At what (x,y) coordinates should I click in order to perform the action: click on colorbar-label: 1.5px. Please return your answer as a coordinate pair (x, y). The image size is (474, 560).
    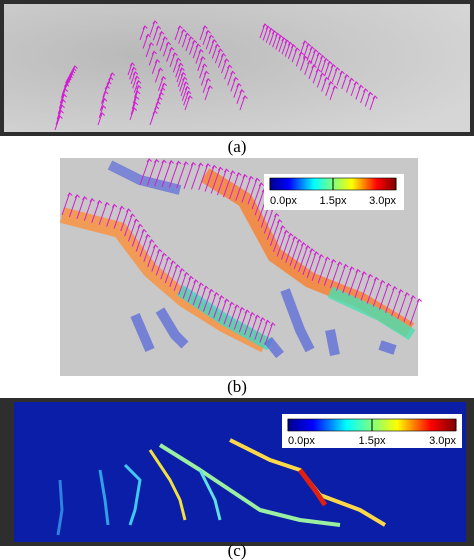
    Looking at the image, I should click on (333, 201).